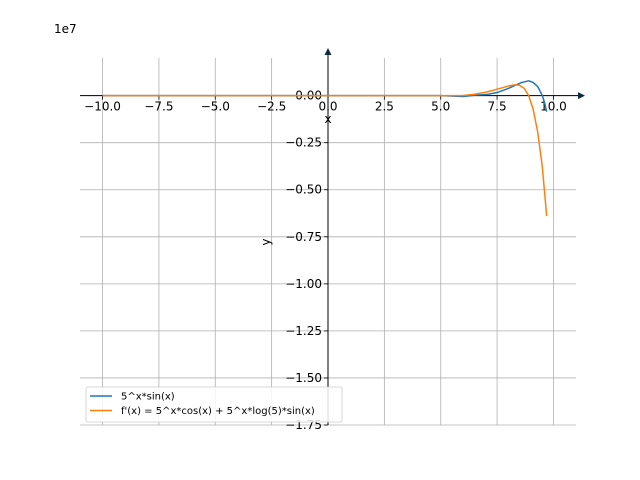  I want to click on legend-box, so click(214, 404).